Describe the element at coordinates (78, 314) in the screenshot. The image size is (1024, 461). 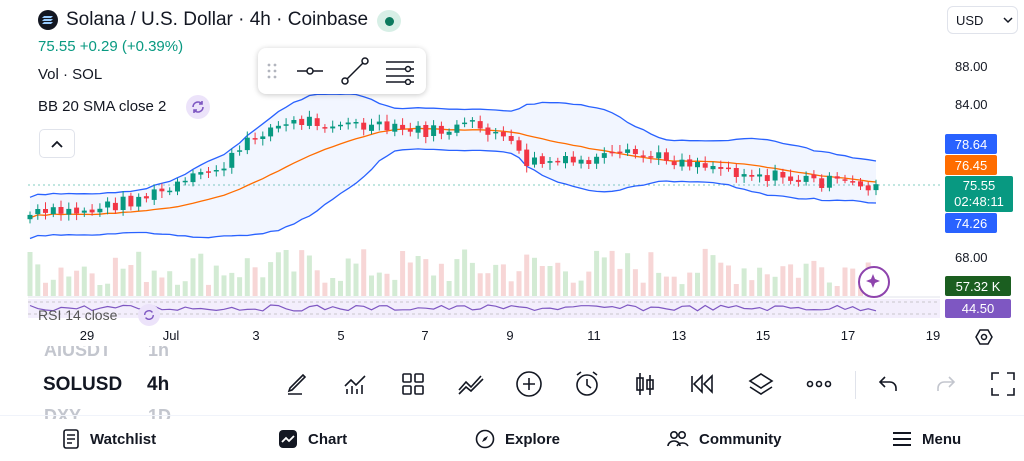
I see `rsi-indicator-label: RSI 14 close` at that location.